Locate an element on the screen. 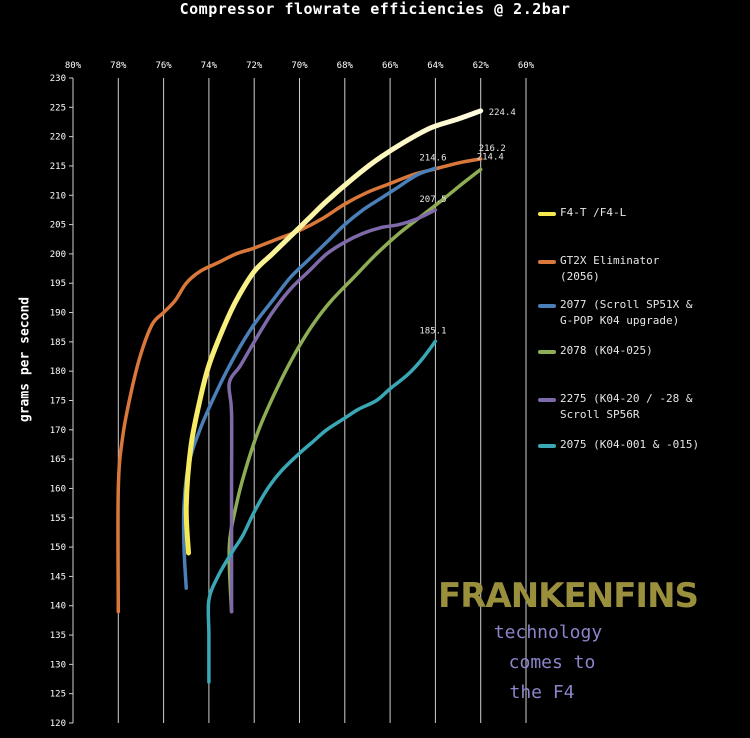 The height and width of the screenshot is (738, 750). y-tick-label: 215 is located at coordinates (58, 167).